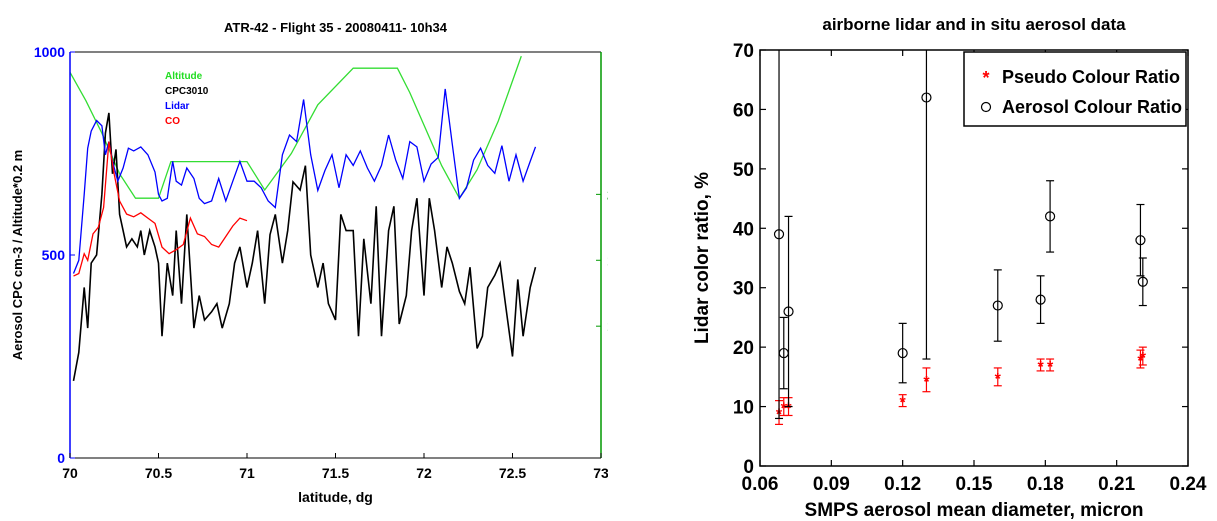 This screenshot has width=1217, height=521. What do you see at coordinates (748, 467) in the screenshot?
I see `y-tick-label: 0` at bounding box center [748, 467].